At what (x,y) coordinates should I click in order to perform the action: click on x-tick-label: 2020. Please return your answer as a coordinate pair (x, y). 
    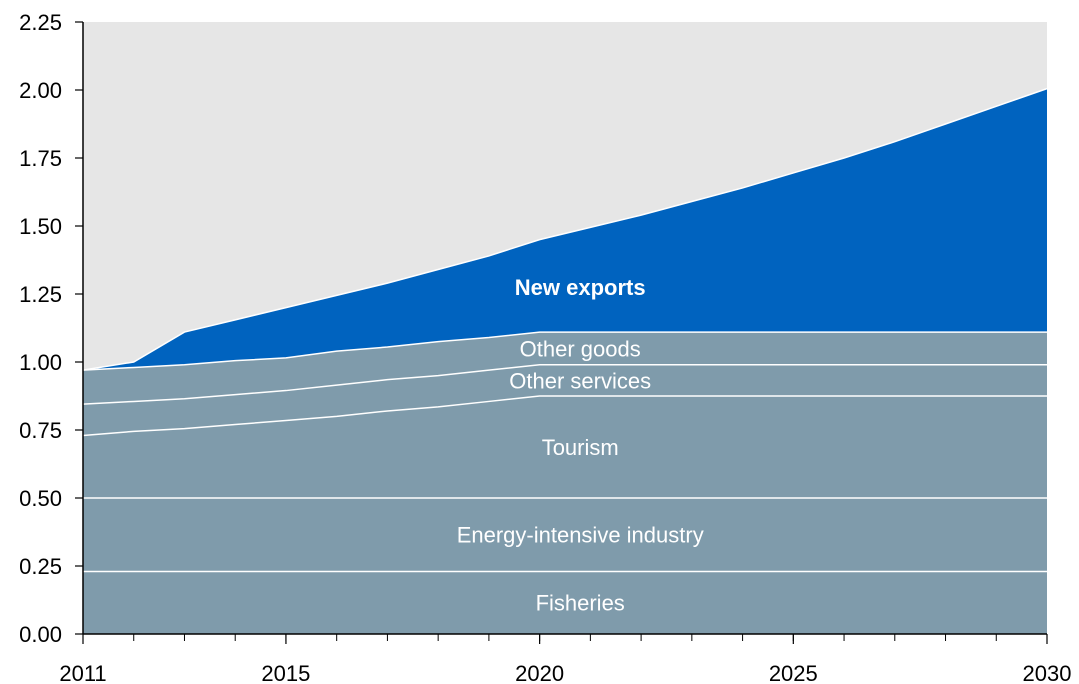
    Looking at the image, I should click on (539, 672).